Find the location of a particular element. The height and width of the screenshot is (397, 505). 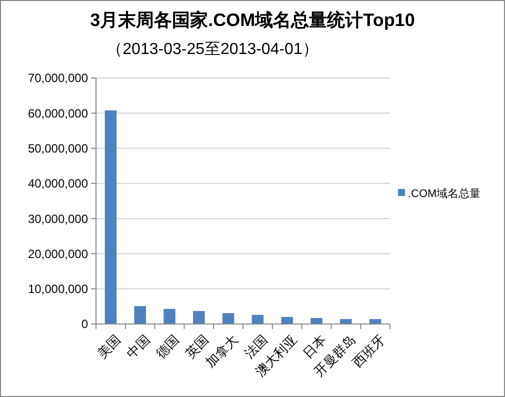

y-tick-label: 40,000,000 is located at coordinates (58, 183).